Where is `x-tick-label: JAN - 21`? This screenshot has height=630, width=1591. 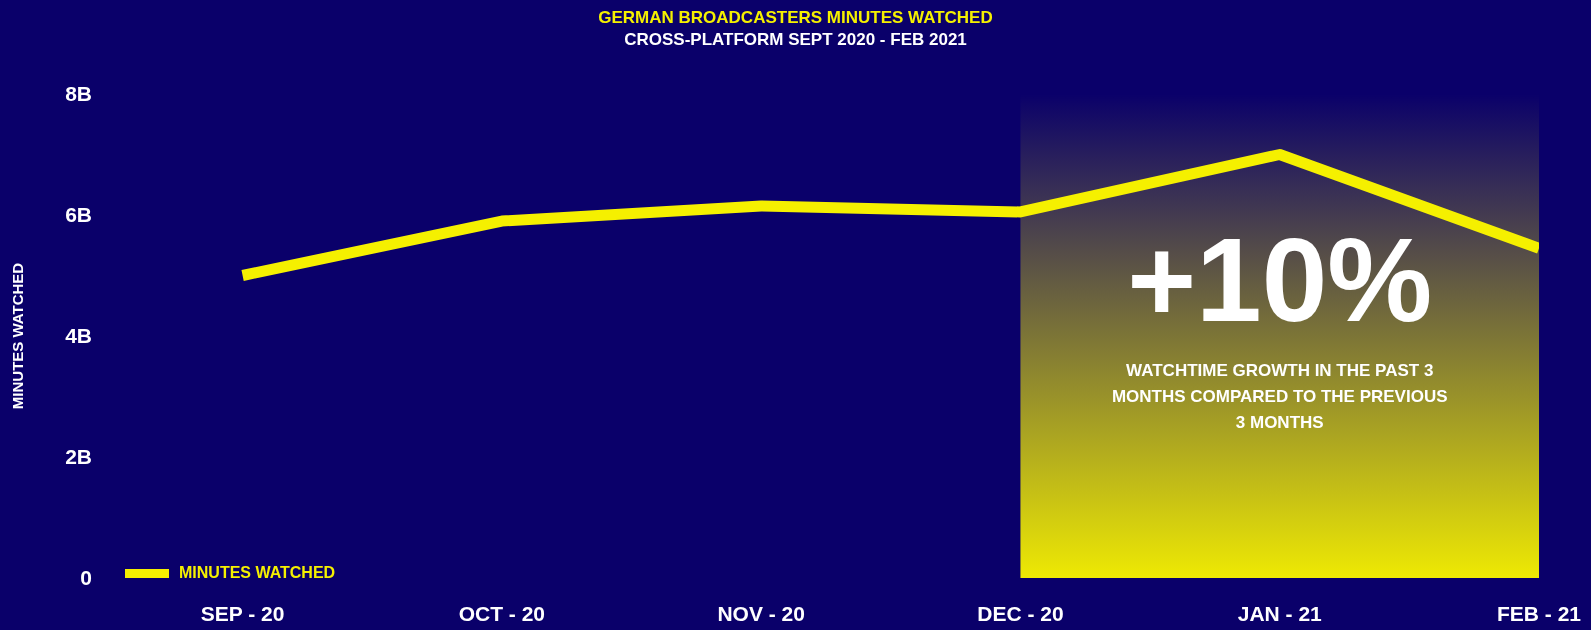
x-tick-label: JAN - 21 is located at coordinates (1280, 613).